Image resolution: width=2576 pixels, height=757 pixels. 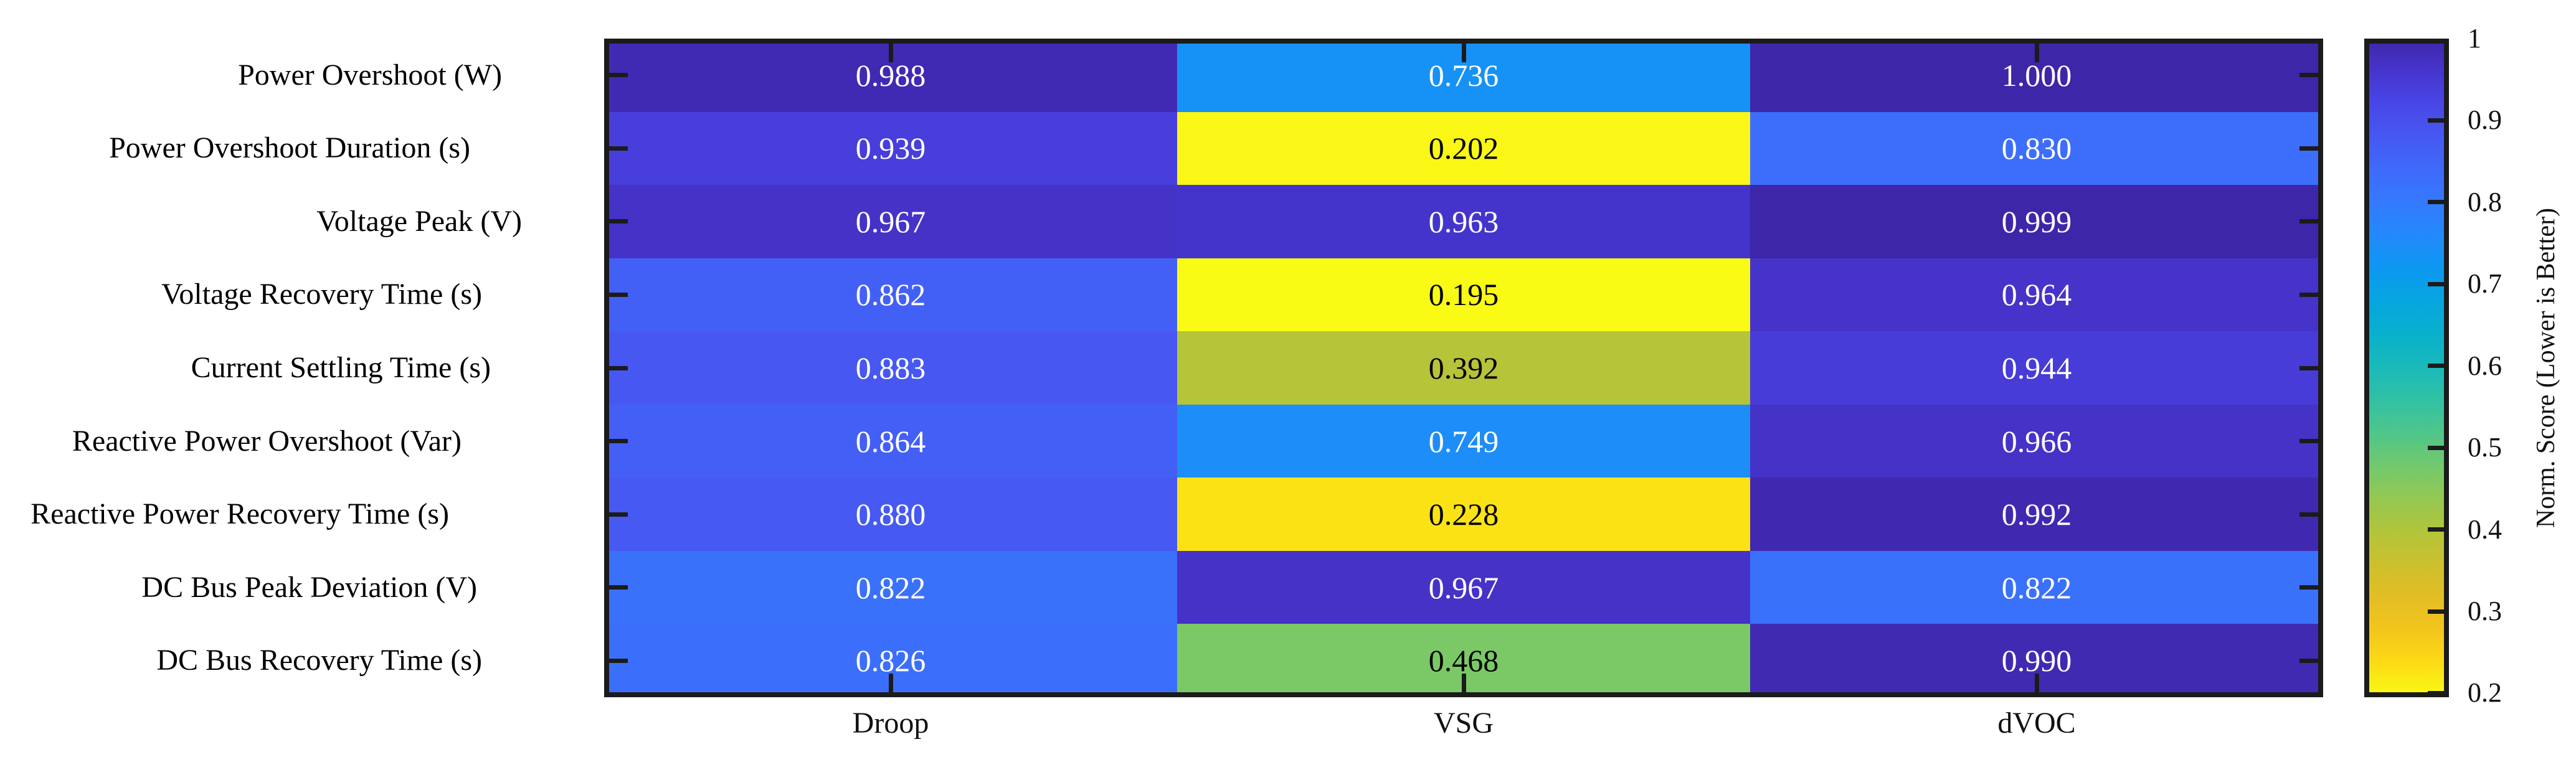 What do you see at coordinates (1463, 723) in the screenshot?
I see `col-label: VSG` at bounding box center [1463, 723].